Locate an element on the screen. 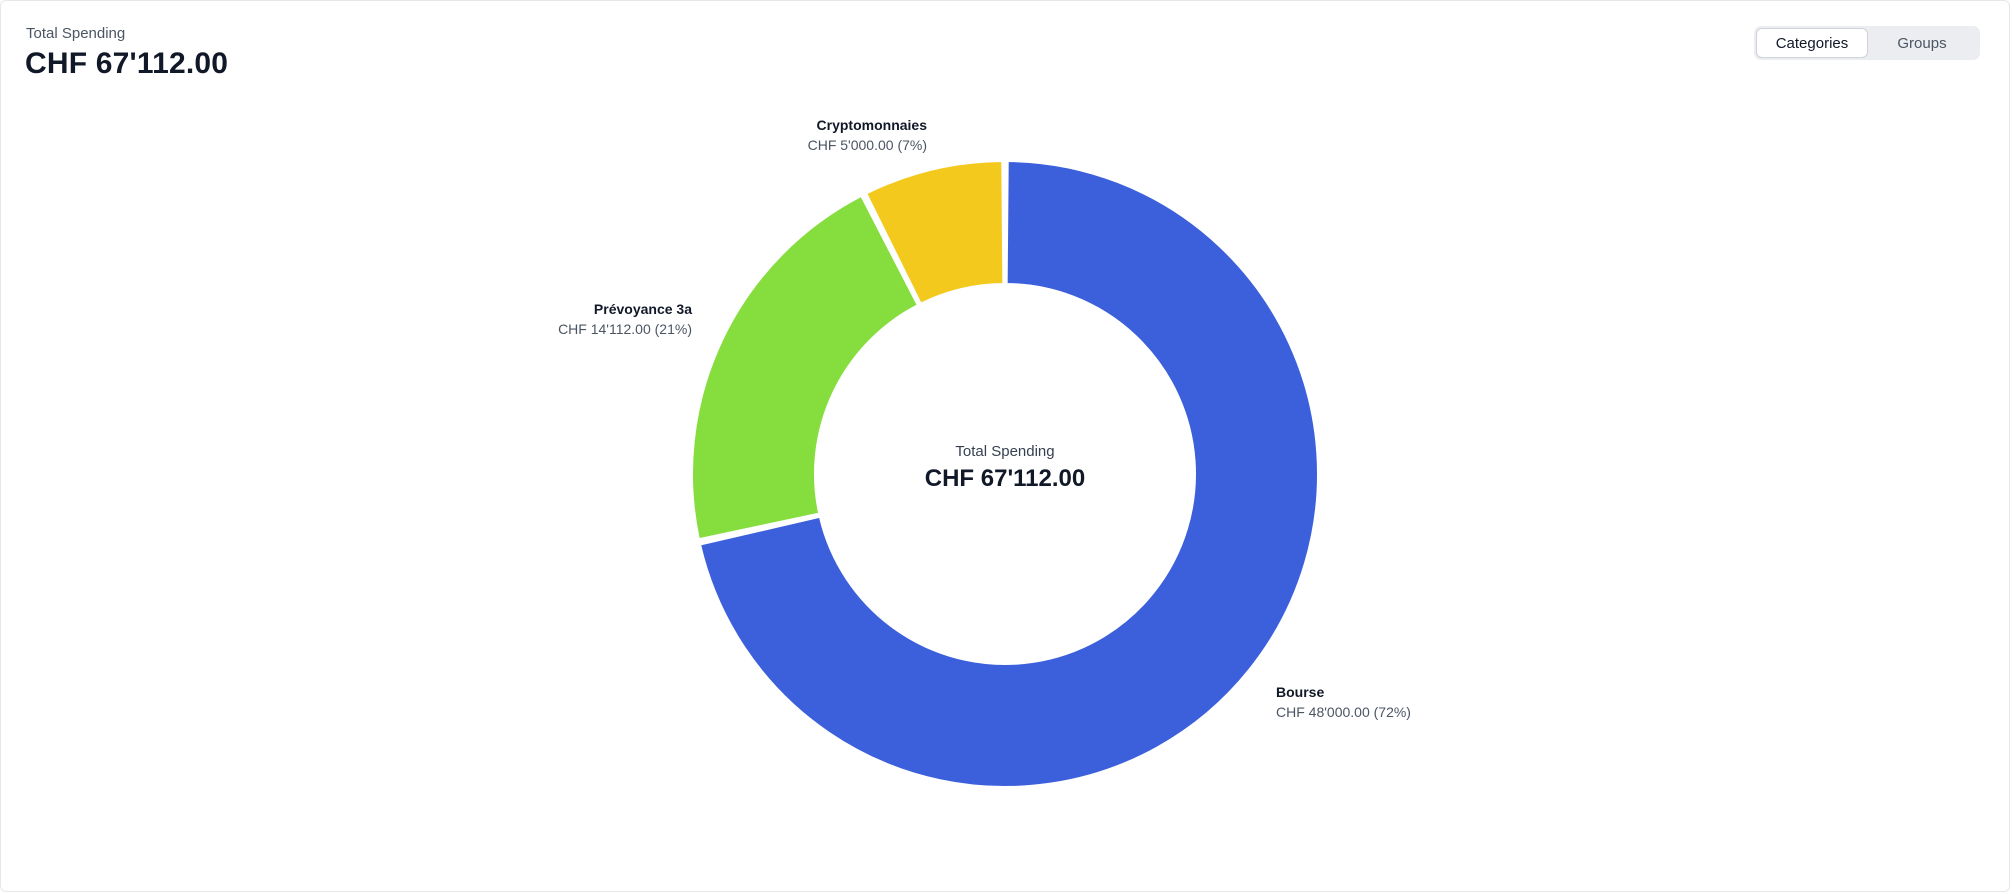  slice-label-value: CHF 5'000.00 (7%) is located at coordinates (867, 145).